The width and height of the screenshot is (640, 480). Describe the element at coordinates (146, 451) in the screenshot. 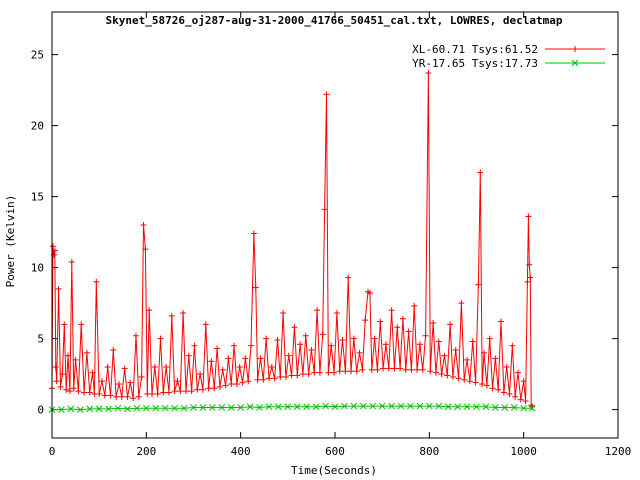

I see `x-tick-label: 200` at that location.